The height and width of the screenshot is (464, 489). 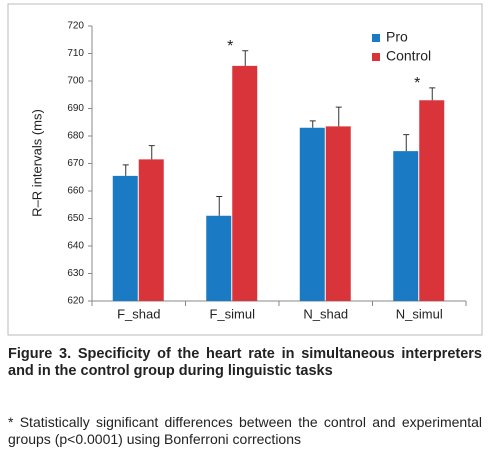 What do you see at coordinates (75, 163) in the screenshot?
I see `y-tick-label: 670` at bounding box center [75, 163].